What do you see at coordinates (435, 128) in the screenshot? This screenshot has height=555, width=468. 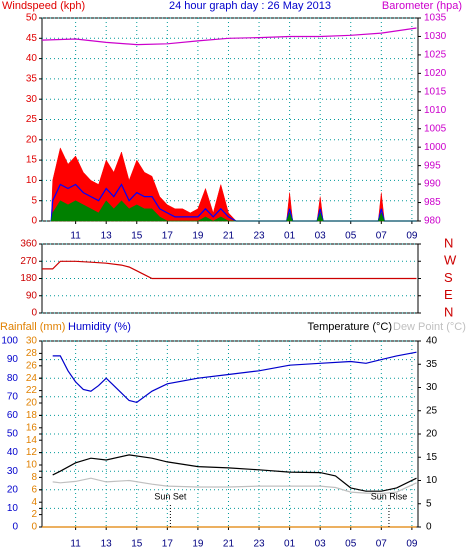 I see `y2-tick-label: 1005` at bounding box center [435, 128].